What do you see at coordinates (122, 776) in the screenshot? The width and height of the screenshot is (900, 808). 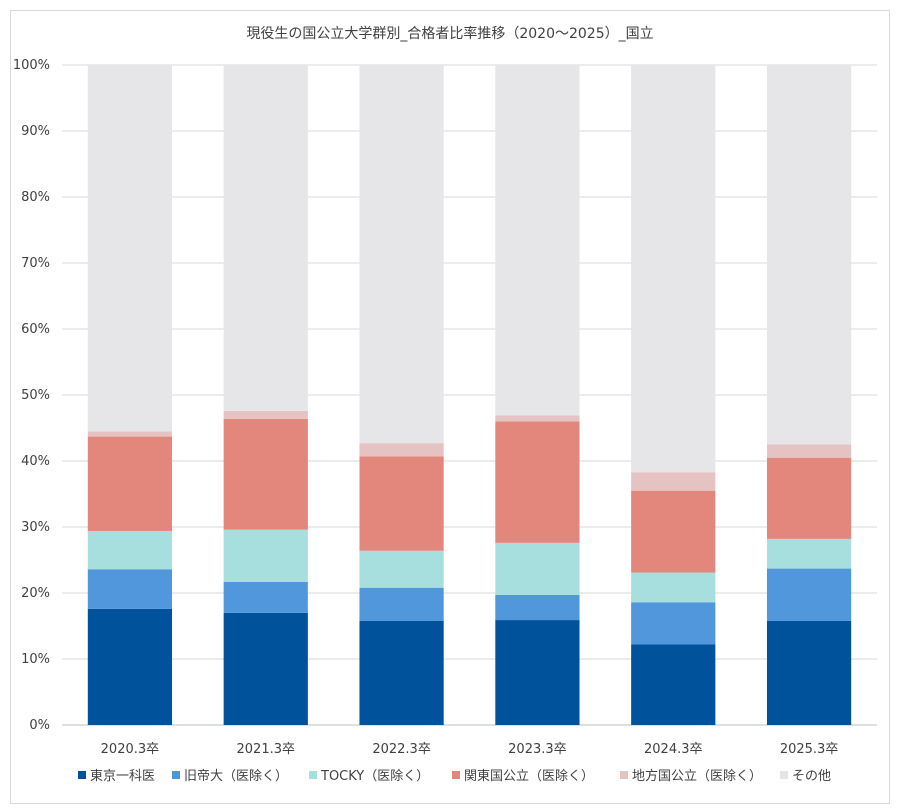 I see `legend-label: 東京一科医` at bounding box center [122, 776].